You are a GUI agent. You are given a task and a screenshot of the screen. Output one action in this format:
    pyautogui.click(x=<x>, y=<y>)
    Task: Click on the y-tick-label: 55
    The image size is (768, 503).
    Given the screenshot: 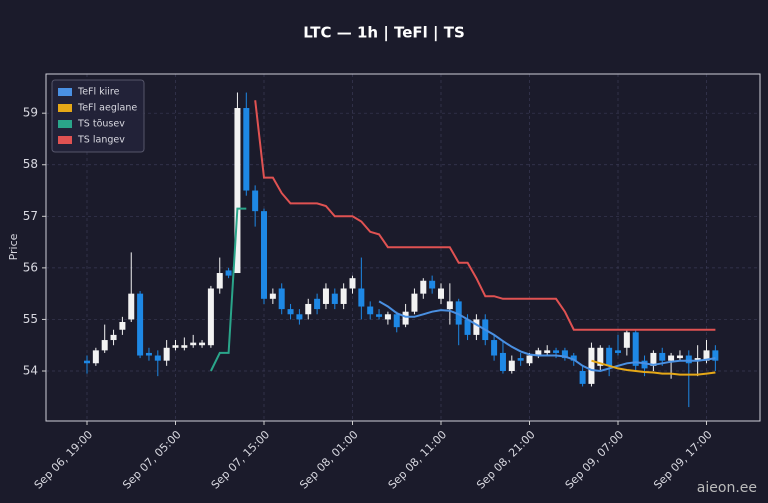 What is the action you would take?
    pyautogui.click(x=30, y=319)
    